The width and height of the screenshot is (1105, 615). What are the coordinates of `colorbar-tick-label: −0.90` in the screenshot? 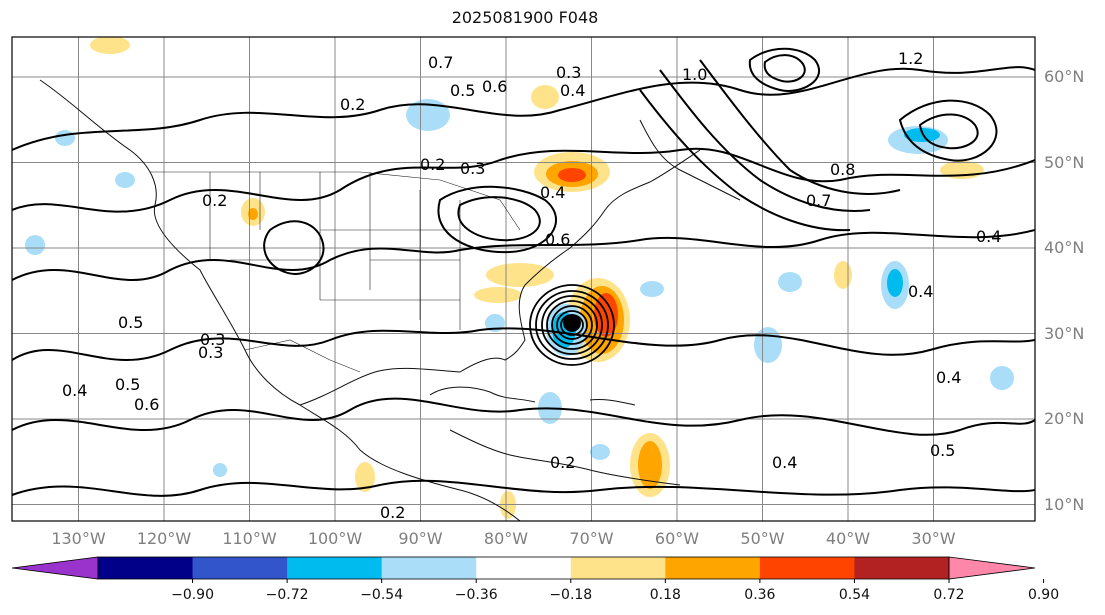 It's located at (192, 595).